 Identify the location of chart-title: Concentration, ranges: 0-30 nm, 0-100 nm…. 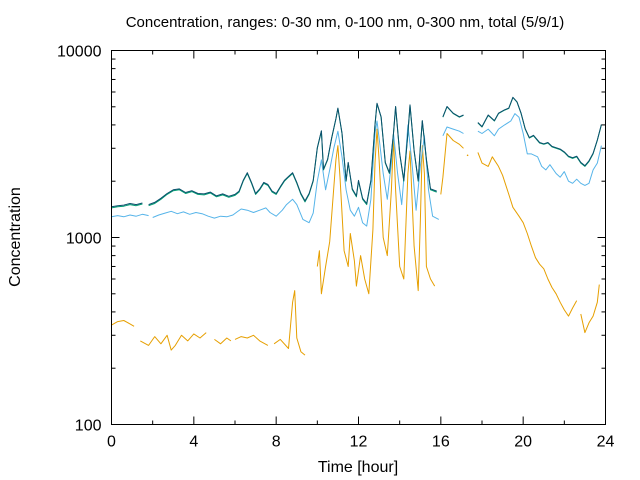
(345, 22).